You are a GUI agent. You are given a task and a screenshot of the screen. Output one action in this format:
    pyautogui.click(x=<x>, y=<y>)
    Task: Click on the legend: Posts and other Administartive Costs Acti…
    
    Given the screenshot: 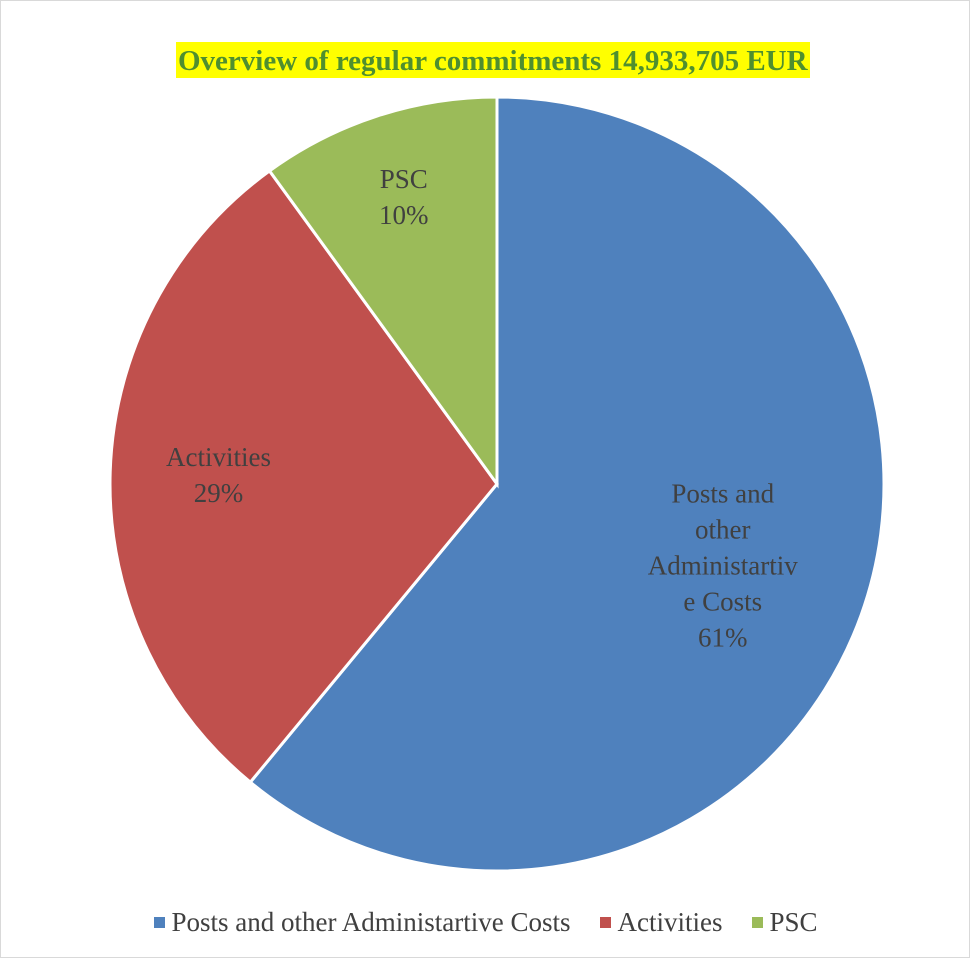 What is the action you would take?
    pyautogui.click(x=486, y=922)
    